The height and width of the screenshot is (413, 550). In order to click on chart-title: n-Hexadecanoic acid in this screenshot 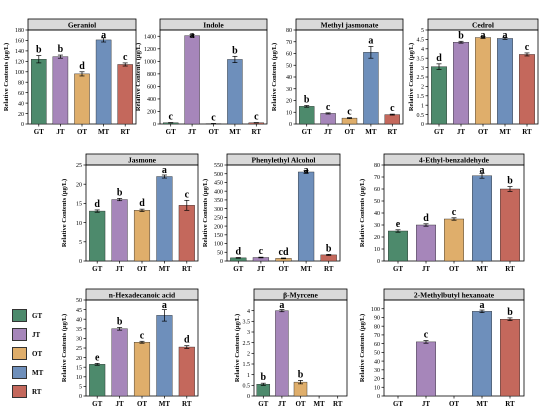, I will do `click(142, 294)`.